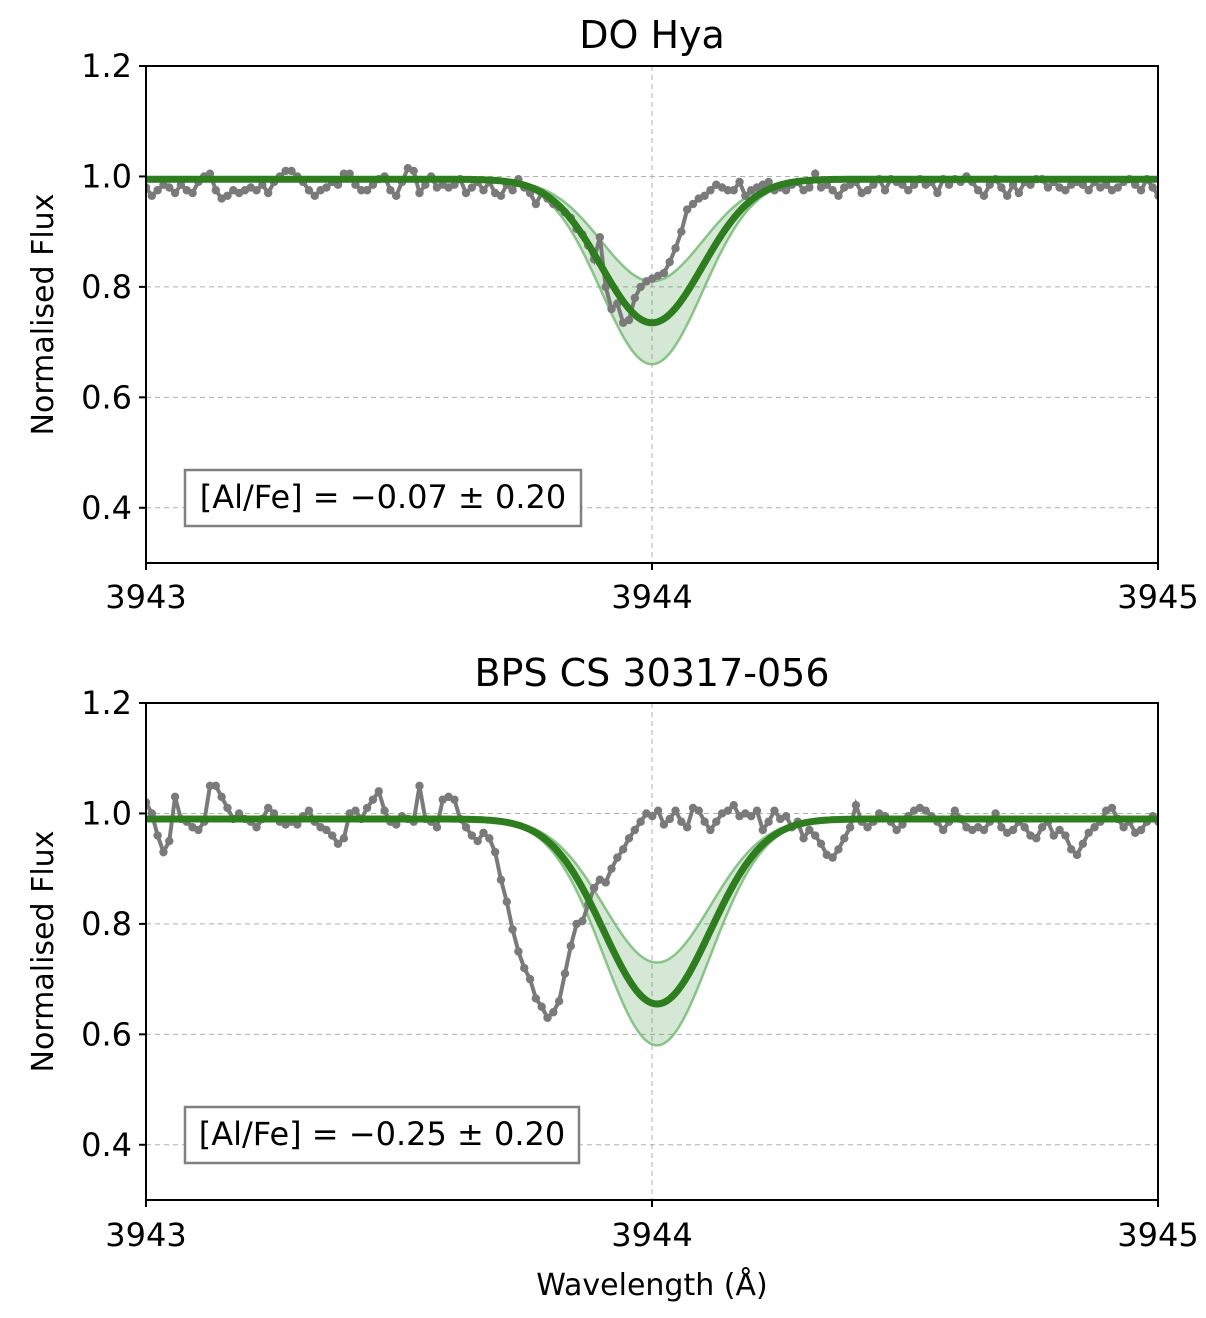 The height and width of the screenshot is (1318, 1206). I want to click on chart-title: BPS CS 30317-056, so click(651, 673).